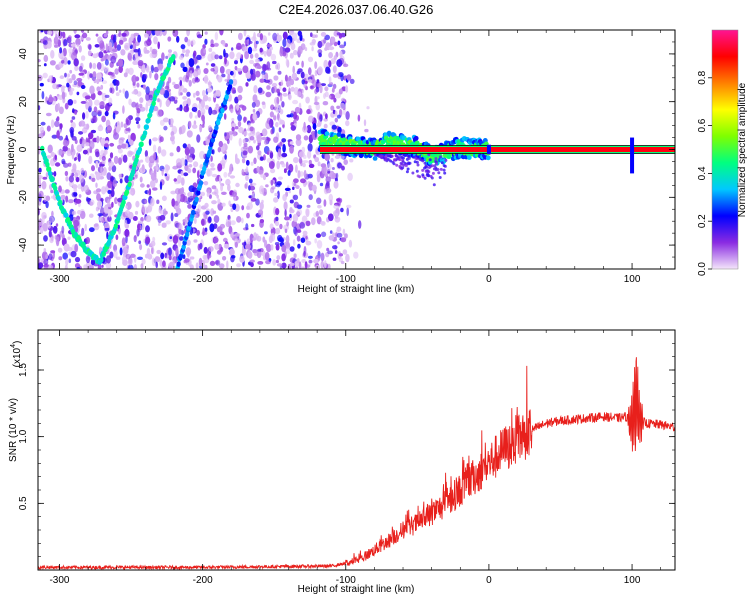  I want to click on carrier-band-point, so click(343, 136).